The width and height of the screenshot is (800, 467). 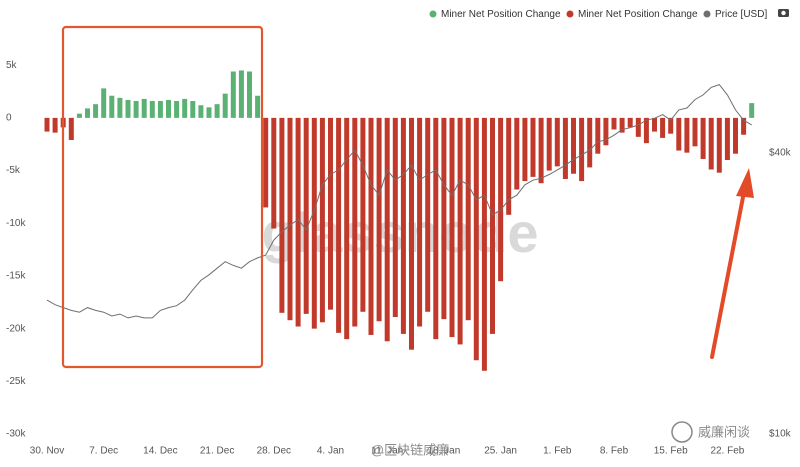 What do you see at coordinates (724, 431) in the screenshot?
I see `account-watermark: 威廉闲谈` at bounding box center [724, 431].